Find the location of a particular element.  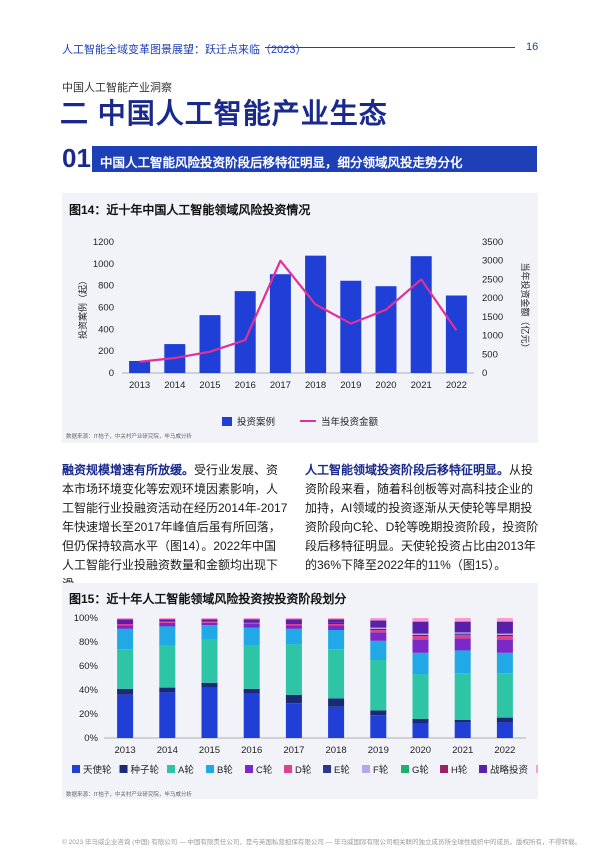

page-number: 16 is located at coordinates (532, 47).